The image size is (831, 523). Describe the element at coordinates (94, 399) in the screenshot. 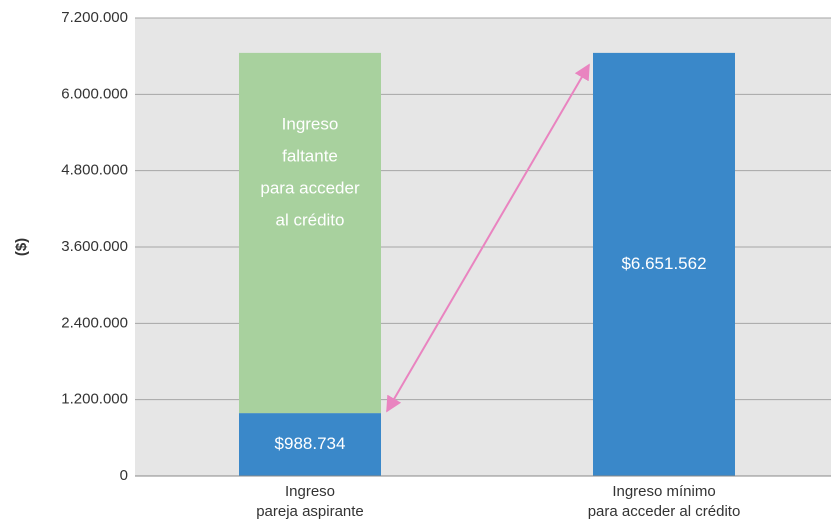

I see `y-tick-label: 1.200.000` at that location.